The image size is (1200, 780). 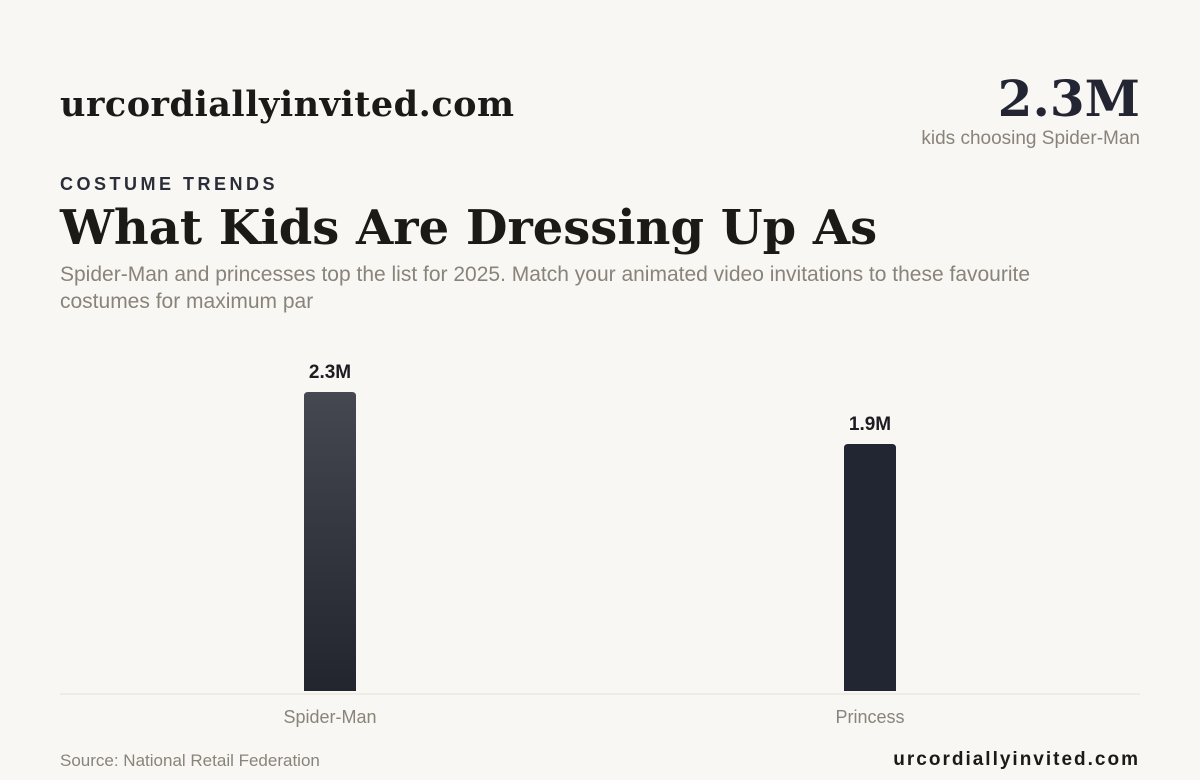 What do you see at coordinates (870, 424) in the screenshot?
I see `bar-value-label: 1.9M` at bounding box center [870, 424].